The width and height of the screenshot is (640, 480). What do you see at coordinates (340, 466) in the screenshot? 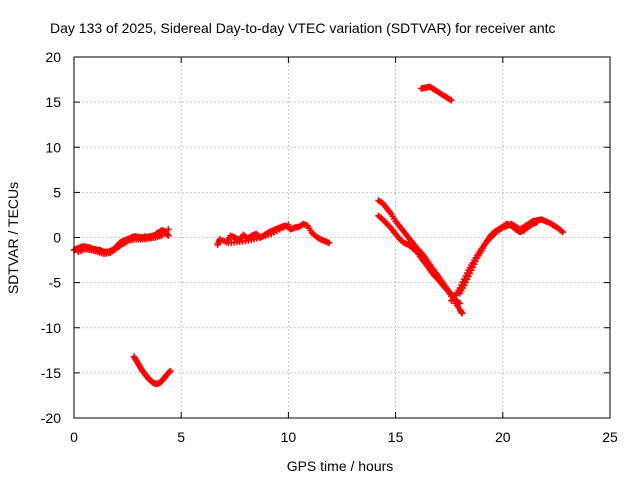
I see `x-axis-title: GPS time / hours` at bounding box center [340, 466].